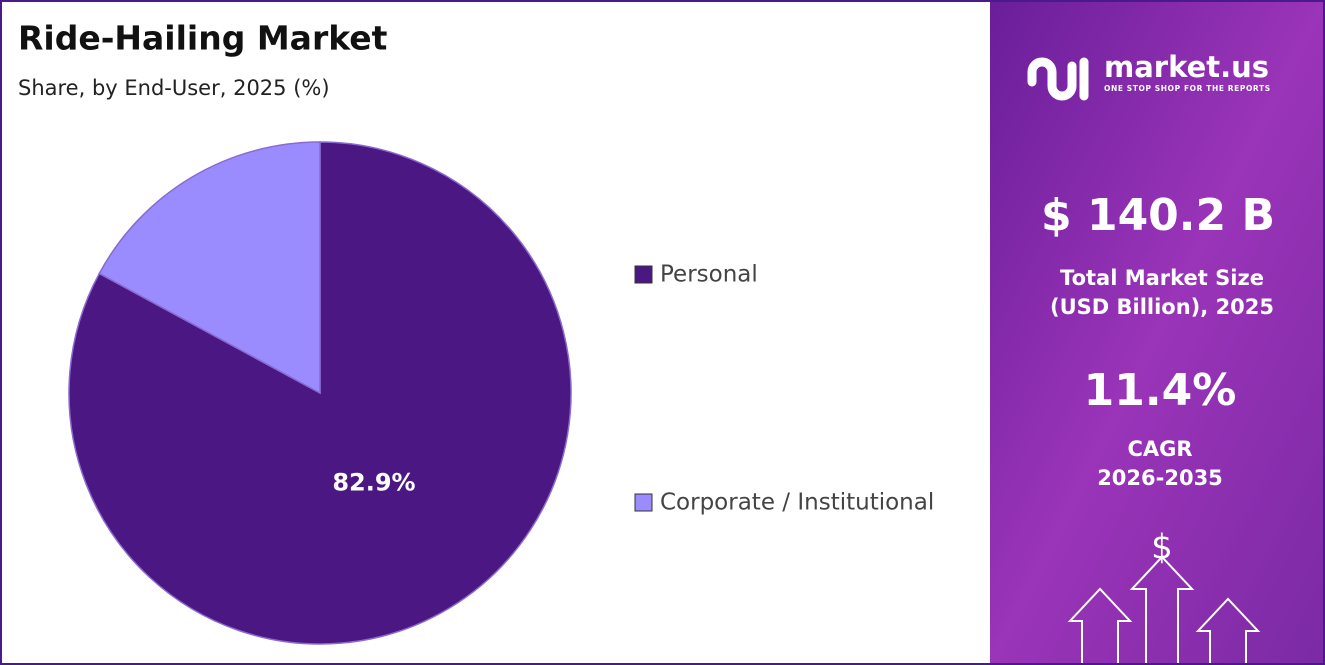 The image size is (1325, 665). I want to click on logo-text: market.us, so click(1186, 67).